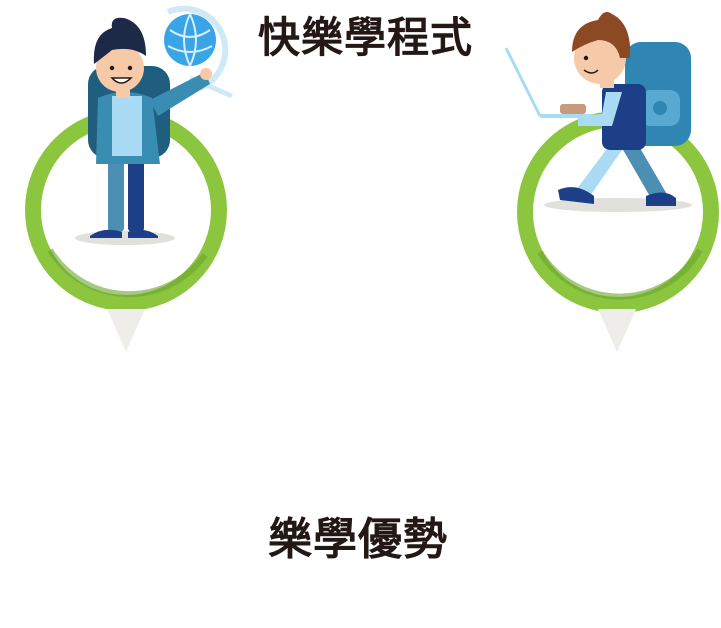 The width and height of the screenshot is (721, 628). What do you see at coordinates (358, 539) in the screenshot?
I see `section-title-learning-advantages: 樂學優勢` at bounding box center [358, 539].